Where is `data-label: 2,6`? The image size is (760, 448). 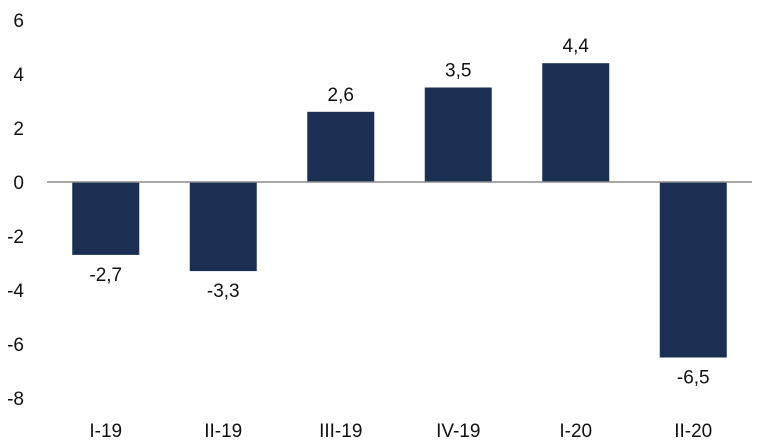 data-label: 2,6 is located at coordinates (341, 95).